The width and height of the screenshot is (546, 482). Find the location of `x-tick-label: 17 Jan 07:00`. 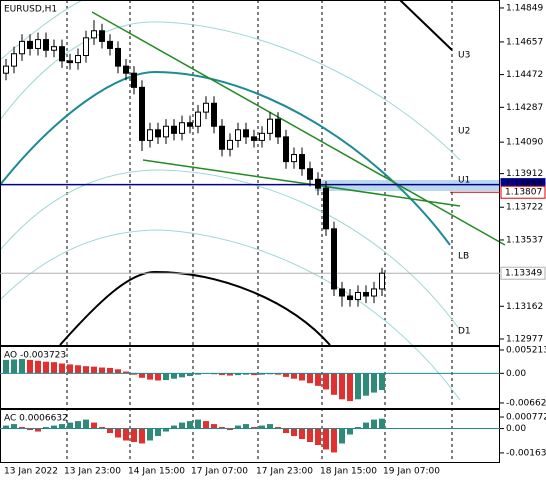

x-tick-label: 17 Jan 07:00 is located at coordinates (219, 472).